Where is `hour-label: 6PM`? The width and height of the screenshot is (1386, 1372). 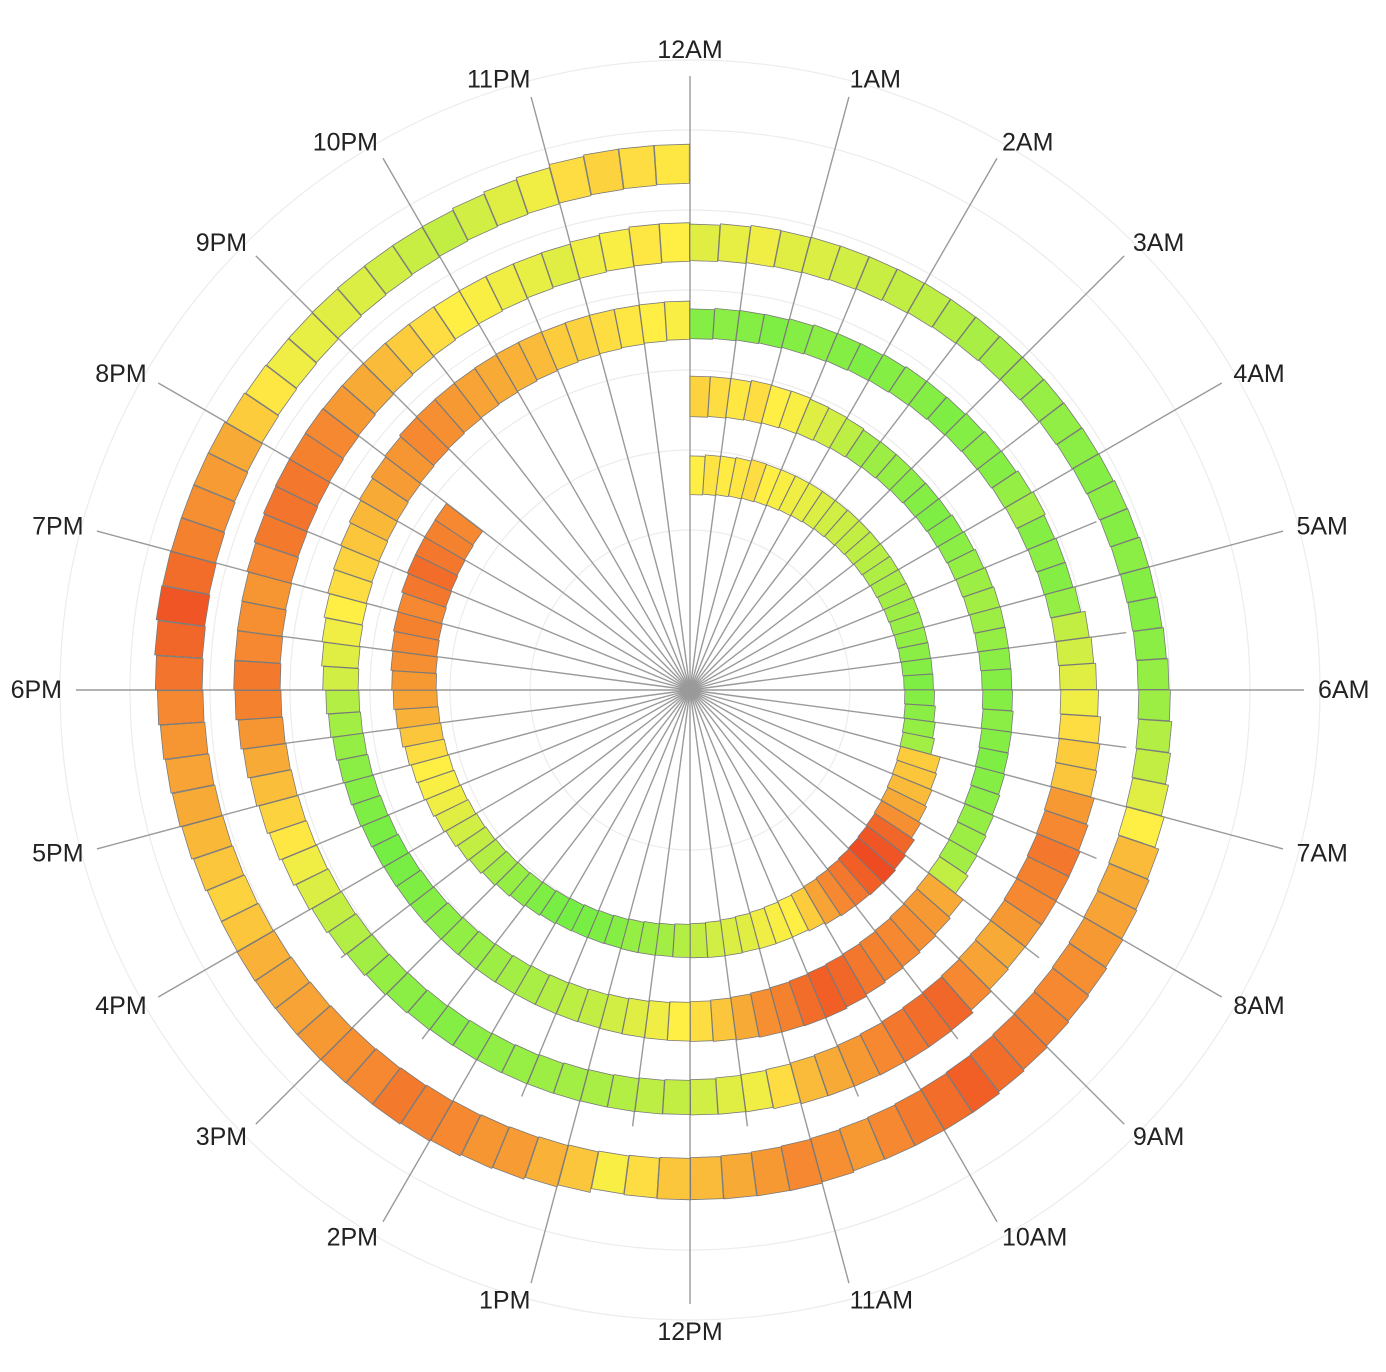 hour-label: 6PM is located at coordinates (36, 690).